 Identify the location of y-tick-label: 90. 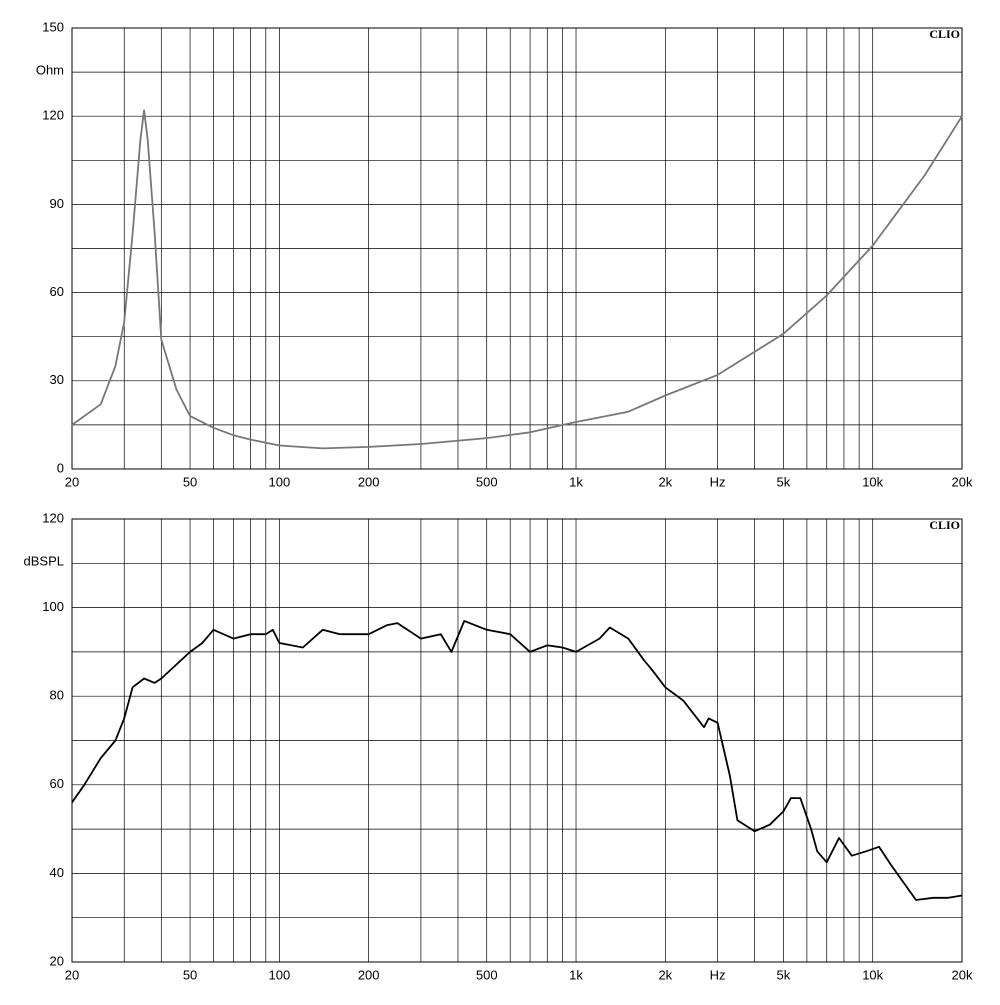
(57, 203).